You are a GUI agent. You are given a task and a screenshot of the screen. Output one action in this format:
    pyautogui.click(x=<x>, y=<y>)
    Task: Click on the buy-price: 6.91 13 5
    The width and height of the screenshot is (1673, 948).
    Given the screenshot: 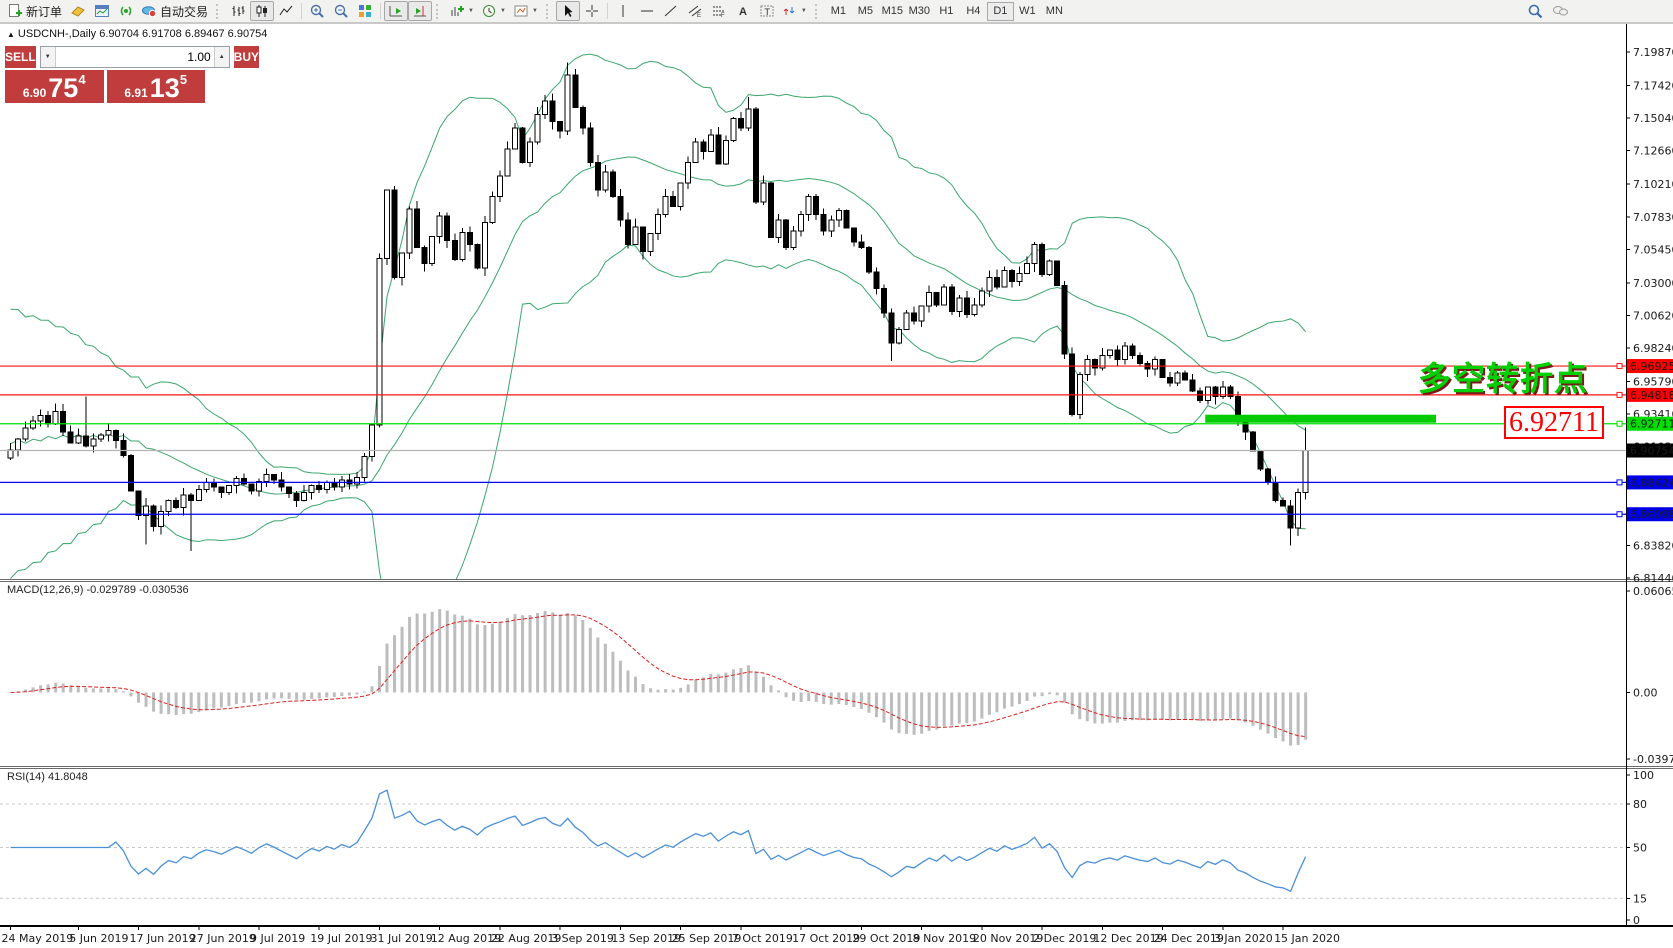 What is the action you would take?
    pyautogui.click(x=155, y=86)
    